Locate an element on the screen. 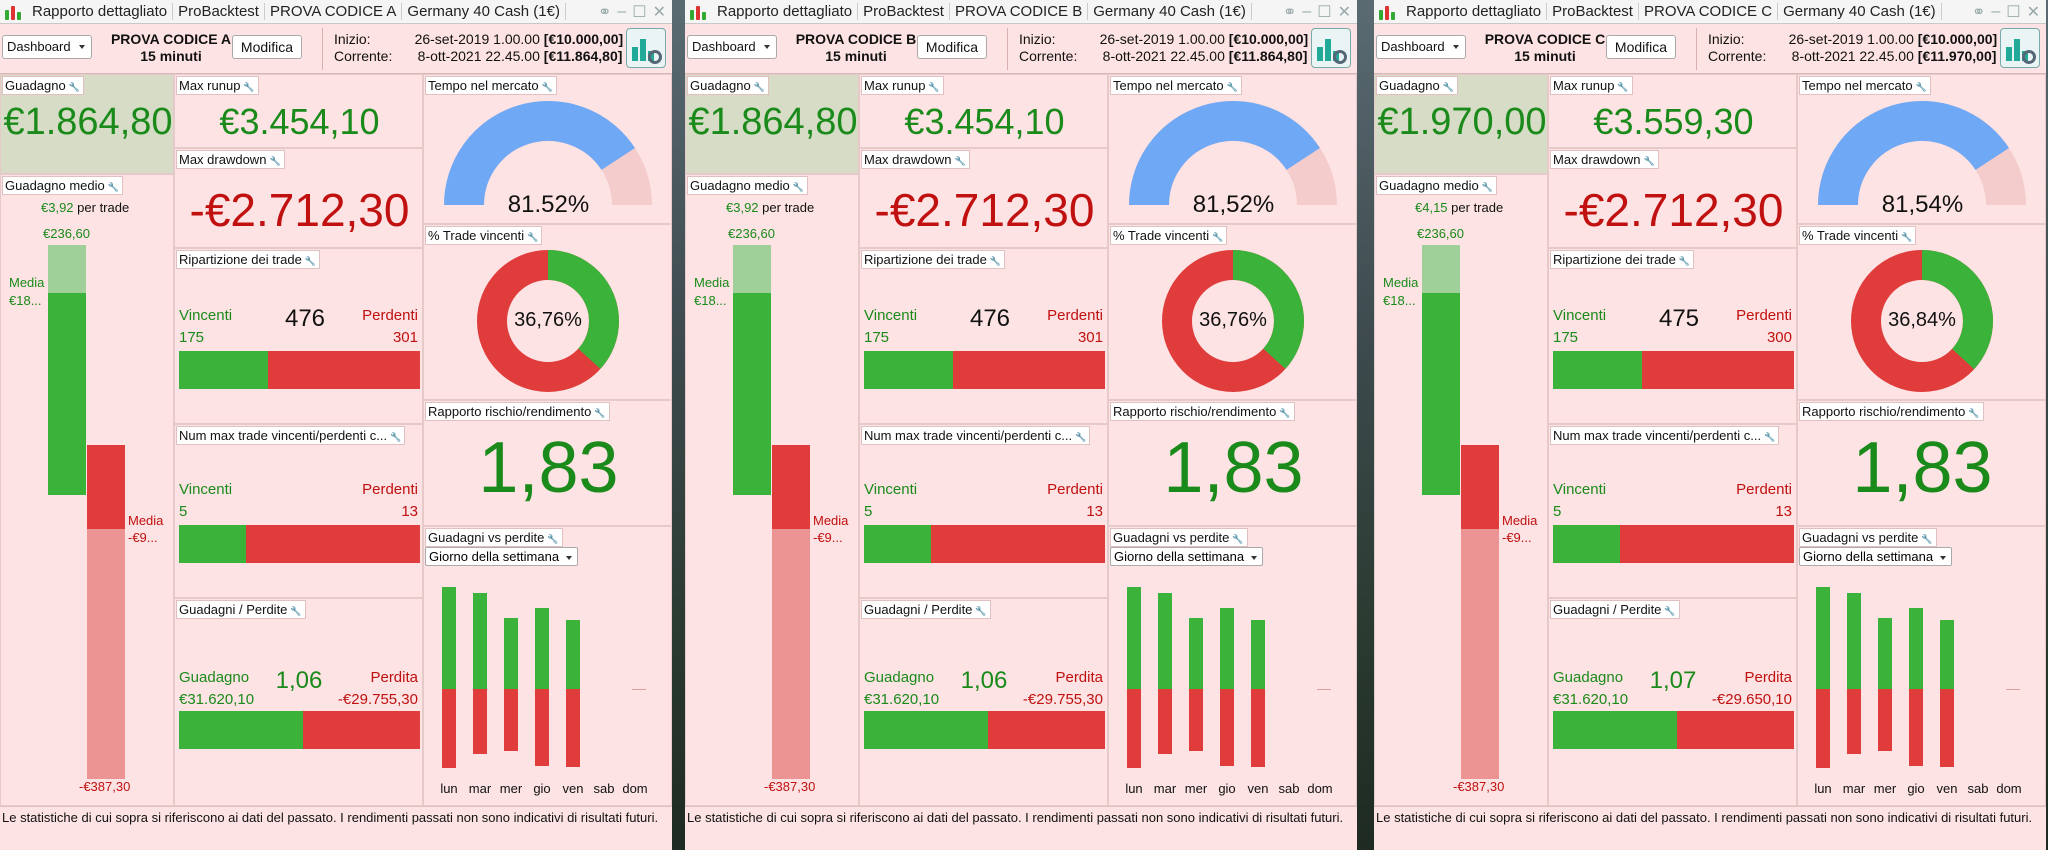 Image resolution: width=2048 pixels, height=850 pixels. tab-code-name: PROVA CODICE C is located at coordinates (1709, 11).